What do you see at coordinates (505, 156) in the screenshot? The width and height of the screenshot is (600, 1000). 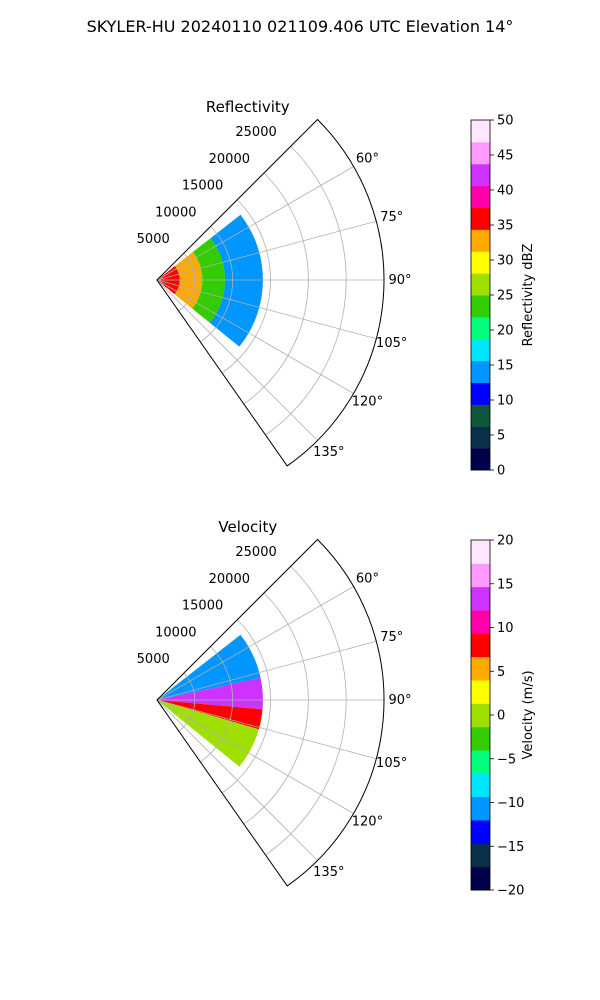 I see `colorbar-tick-label: 45` at bounding box center [505, 156].